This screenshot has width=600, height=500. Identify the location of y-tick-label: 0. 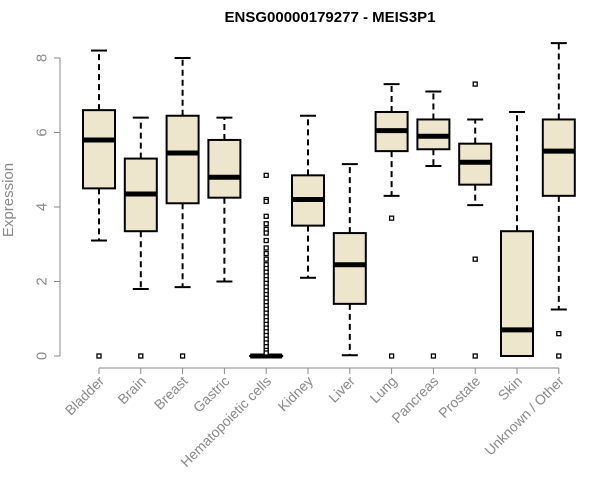
(42, 356).